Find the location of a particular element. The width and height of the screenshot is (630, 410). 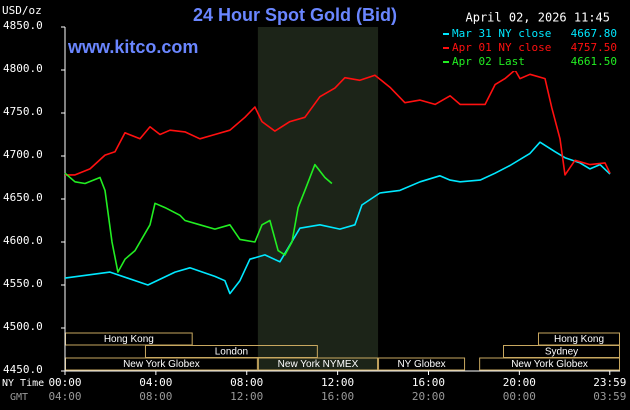

x-tick-label: 12:00 is located at coordinates (337, 382).